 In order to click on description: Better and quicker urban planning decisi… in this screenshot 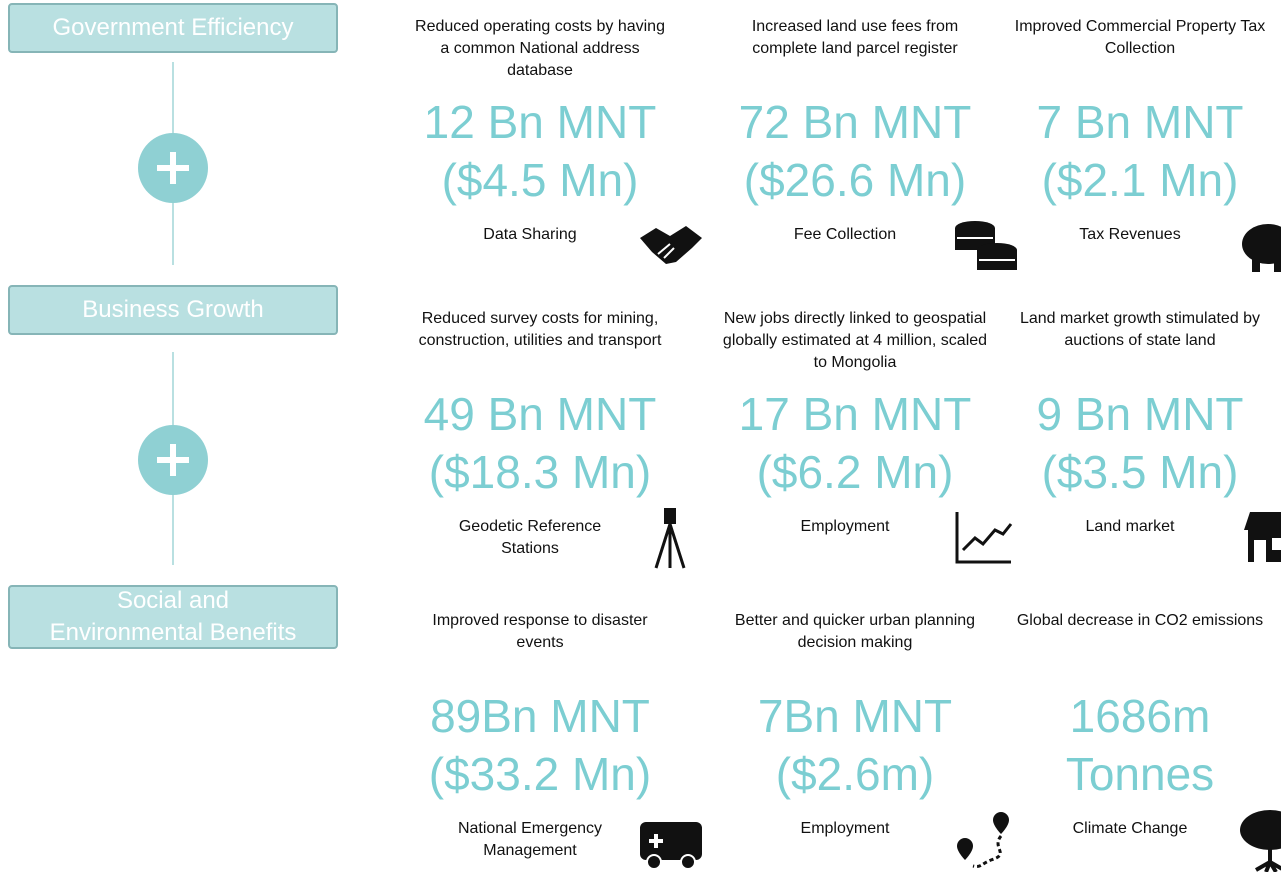, I will do `click(855, 631)`.